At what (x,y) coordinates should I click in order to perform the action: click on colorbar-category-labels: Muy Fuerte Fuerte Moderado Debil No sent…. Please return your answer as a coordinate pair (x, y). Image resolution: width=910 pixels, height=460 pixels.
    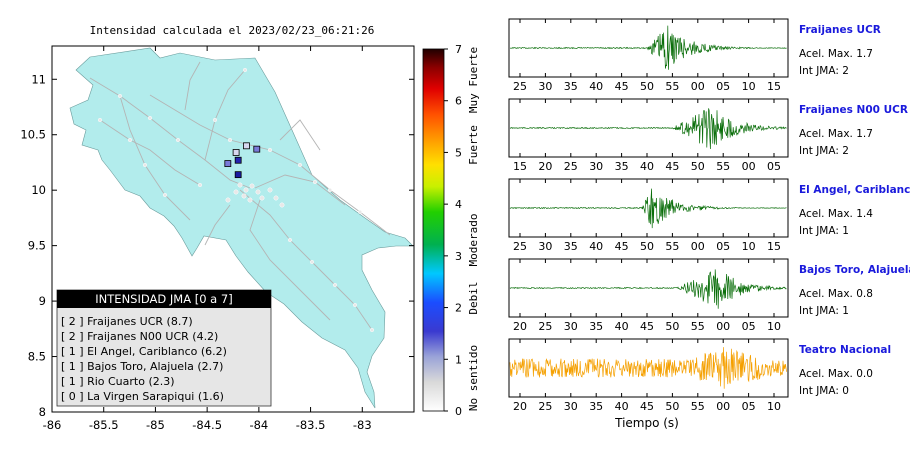
    Looking at the image, I should click on (473, 229).